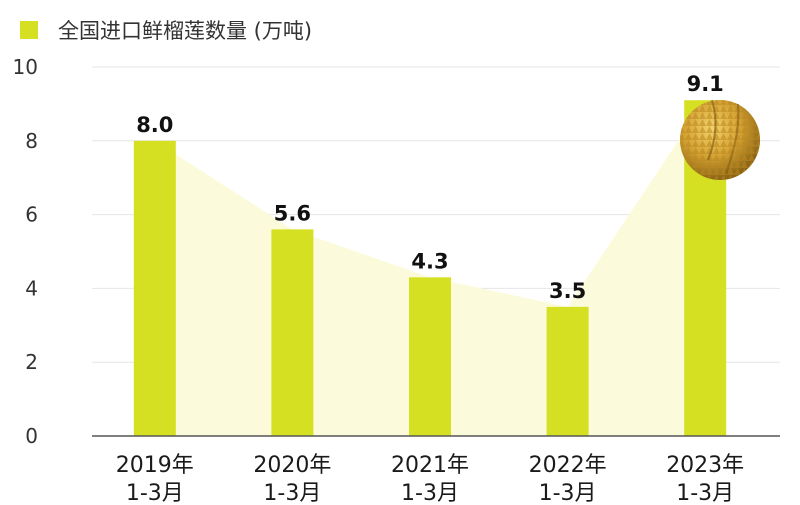 This screenshot has height=505, width=800. I want to click on bar-value-label: 4.3, so click(429, 261).